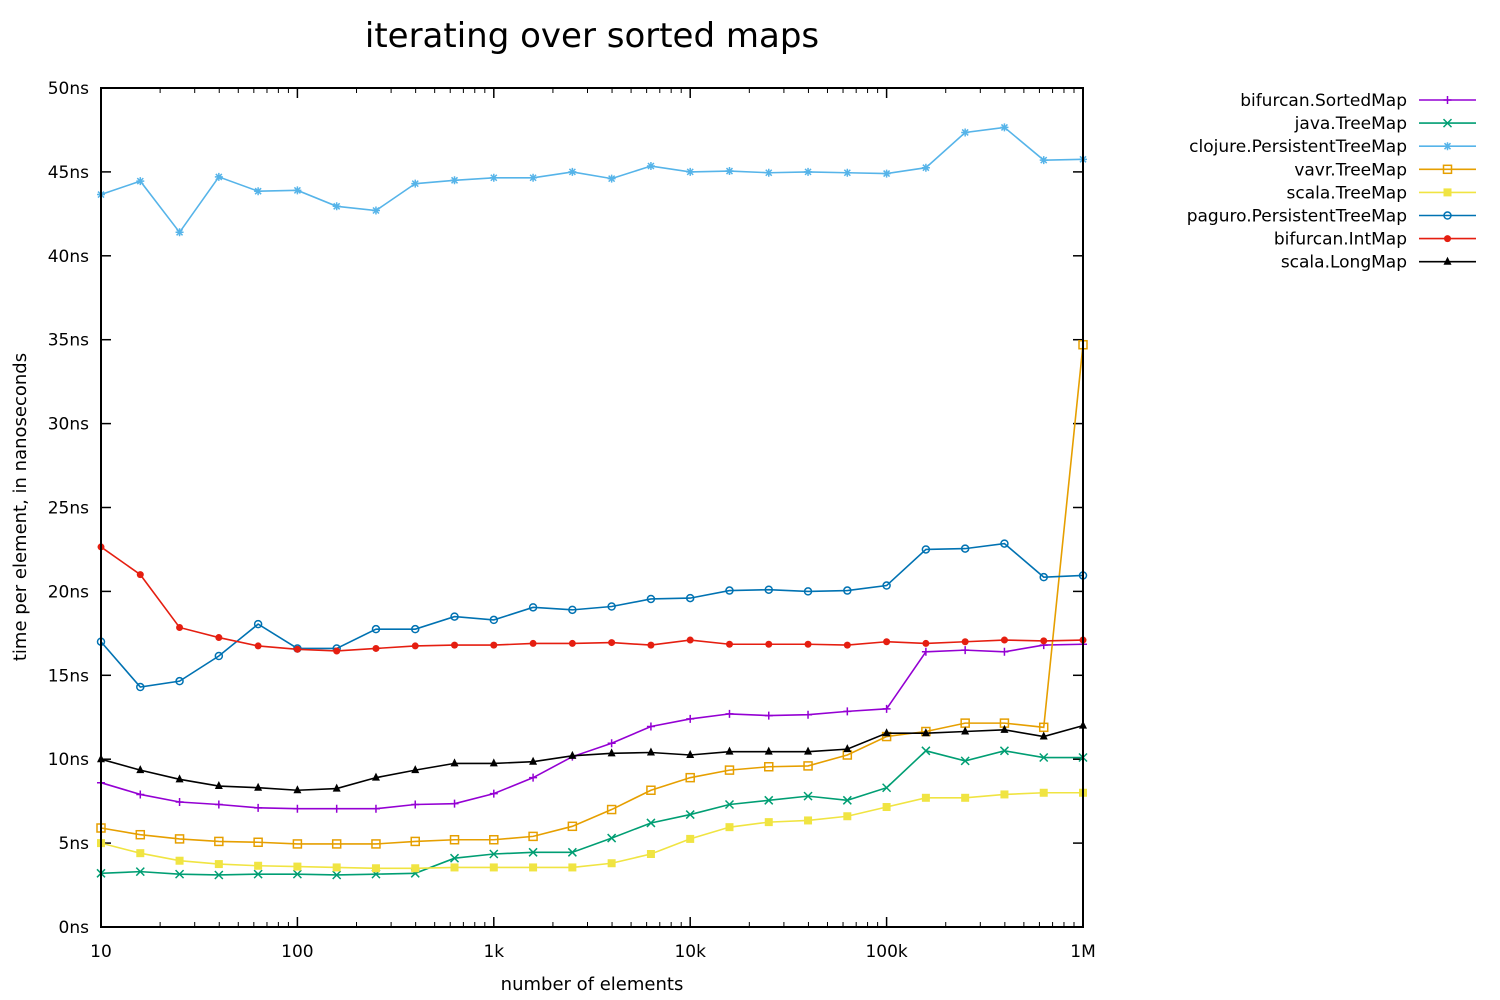  What do you see at coordinates (690, 952) in the screenshot?
I see `x-tick-label: 10k` at bounding box center [690, 952].